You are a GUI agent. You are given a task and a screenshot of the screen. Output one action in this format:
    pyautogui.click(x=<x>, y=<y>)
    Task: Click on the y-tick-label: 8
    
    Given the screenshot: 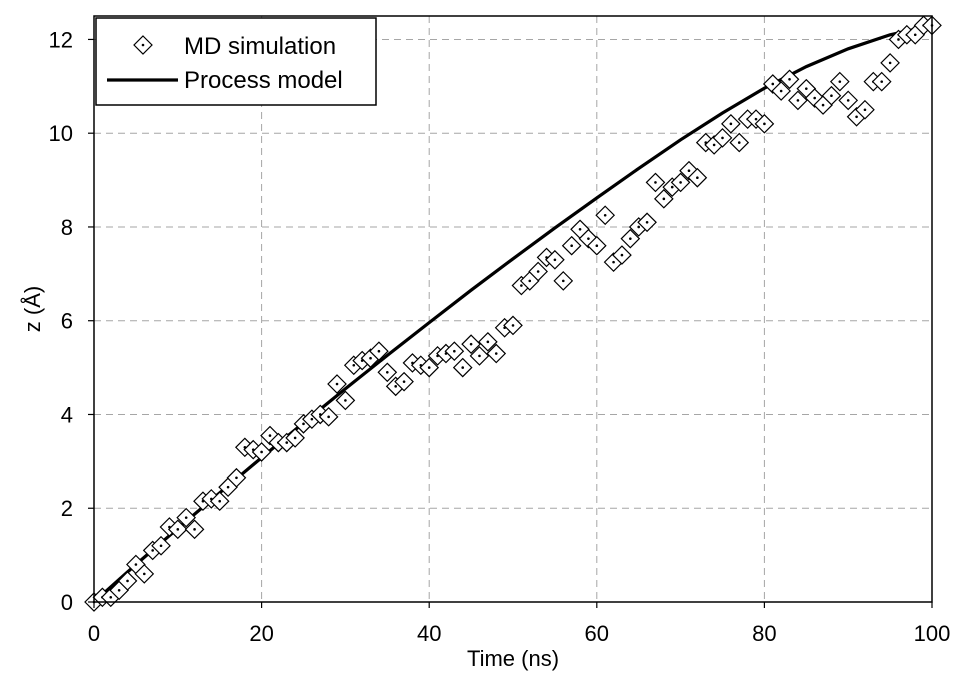 What is the action you would take?
    pyautogui.click(x=67, y=227)
    